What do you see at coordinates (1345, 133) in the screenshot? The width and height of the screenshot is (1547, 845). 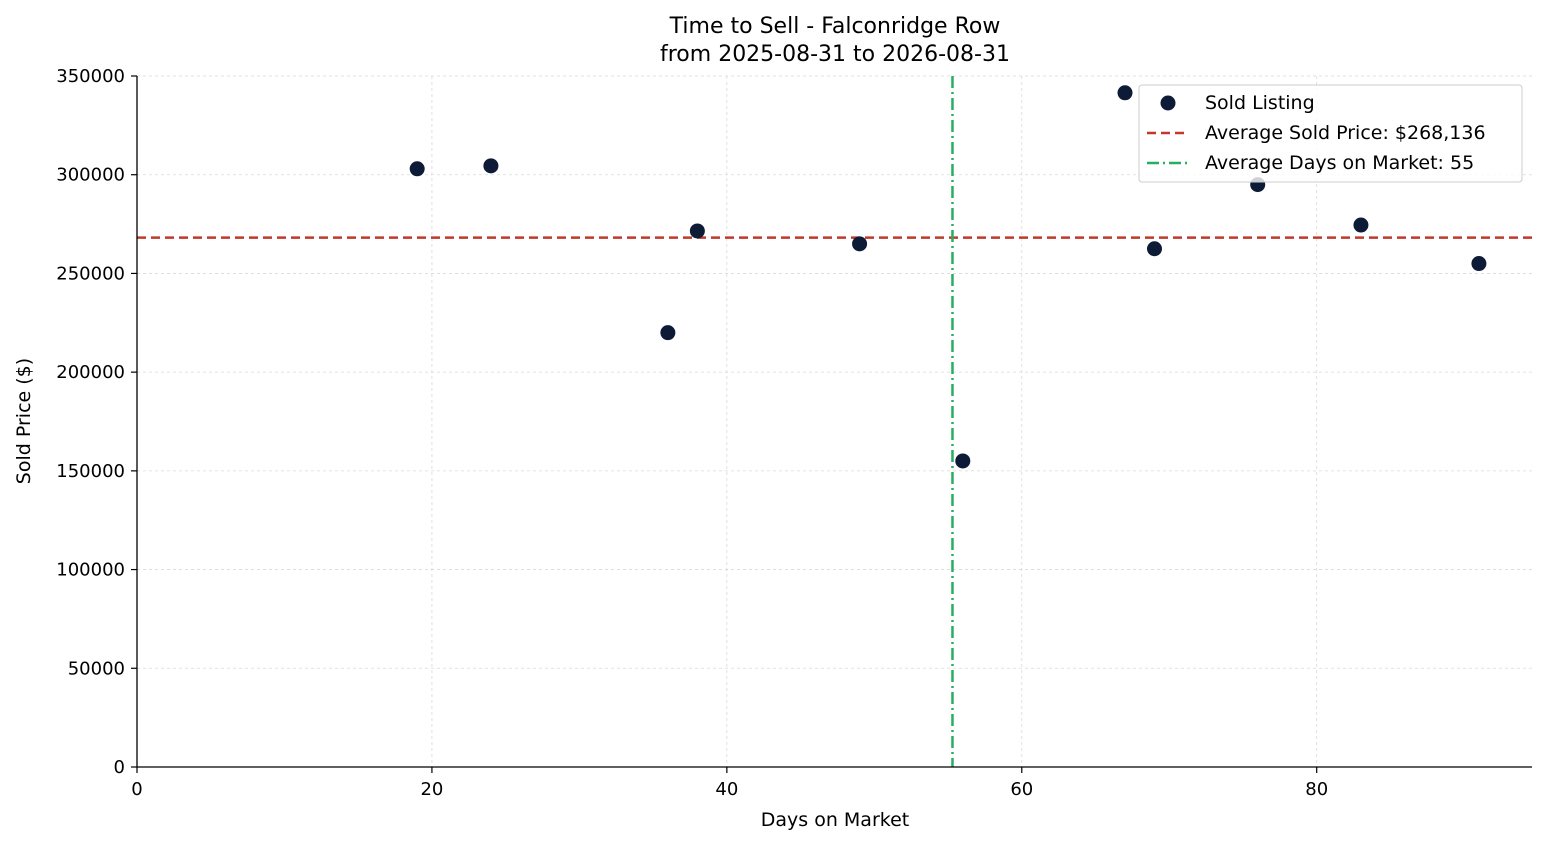 I see `legend-label-average-price: Average Sold Price: $268,136` at bounding box center [1345, 133].